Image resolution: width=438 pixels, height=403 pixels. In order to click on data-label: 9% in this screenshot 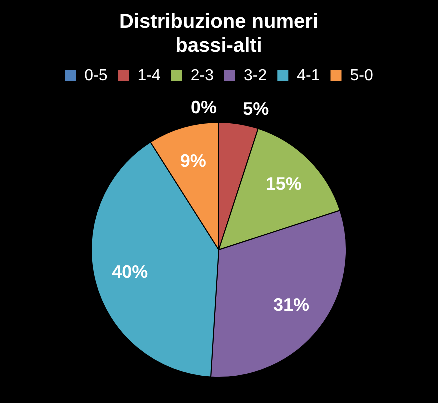, I will do `click(193, 160)`.